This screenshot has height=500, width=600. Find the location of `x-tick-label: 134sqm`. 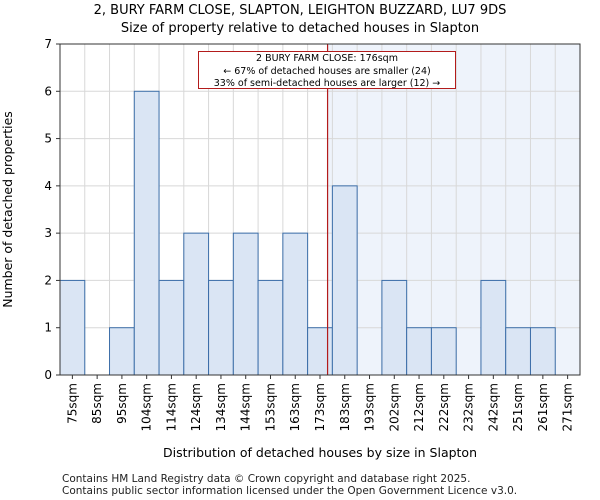

x-tick-label: 134sqm is located at coordinates (221, 407).